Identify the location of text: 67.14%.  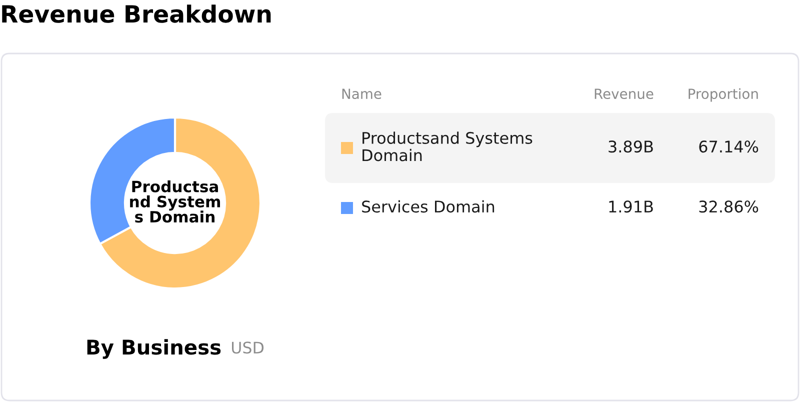
(728, 146).